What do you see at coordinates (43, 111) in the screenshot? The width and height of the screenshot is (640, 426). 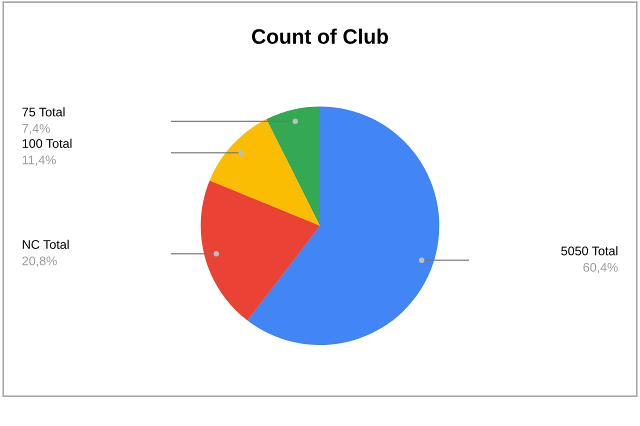 I see `slice-label: 75 Total` at bounding box center [43, 111].